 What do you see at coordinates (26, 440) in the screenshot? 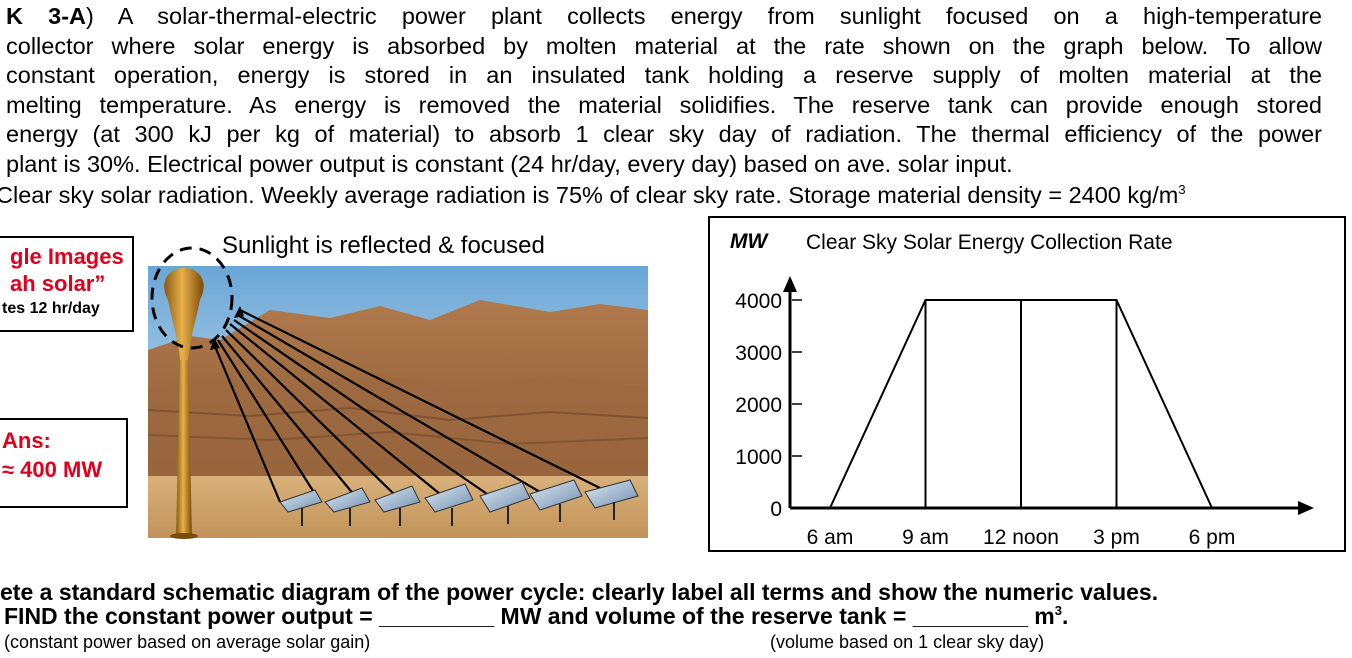
I see `answer-label: Ans:` at bounding box center [26, 440].